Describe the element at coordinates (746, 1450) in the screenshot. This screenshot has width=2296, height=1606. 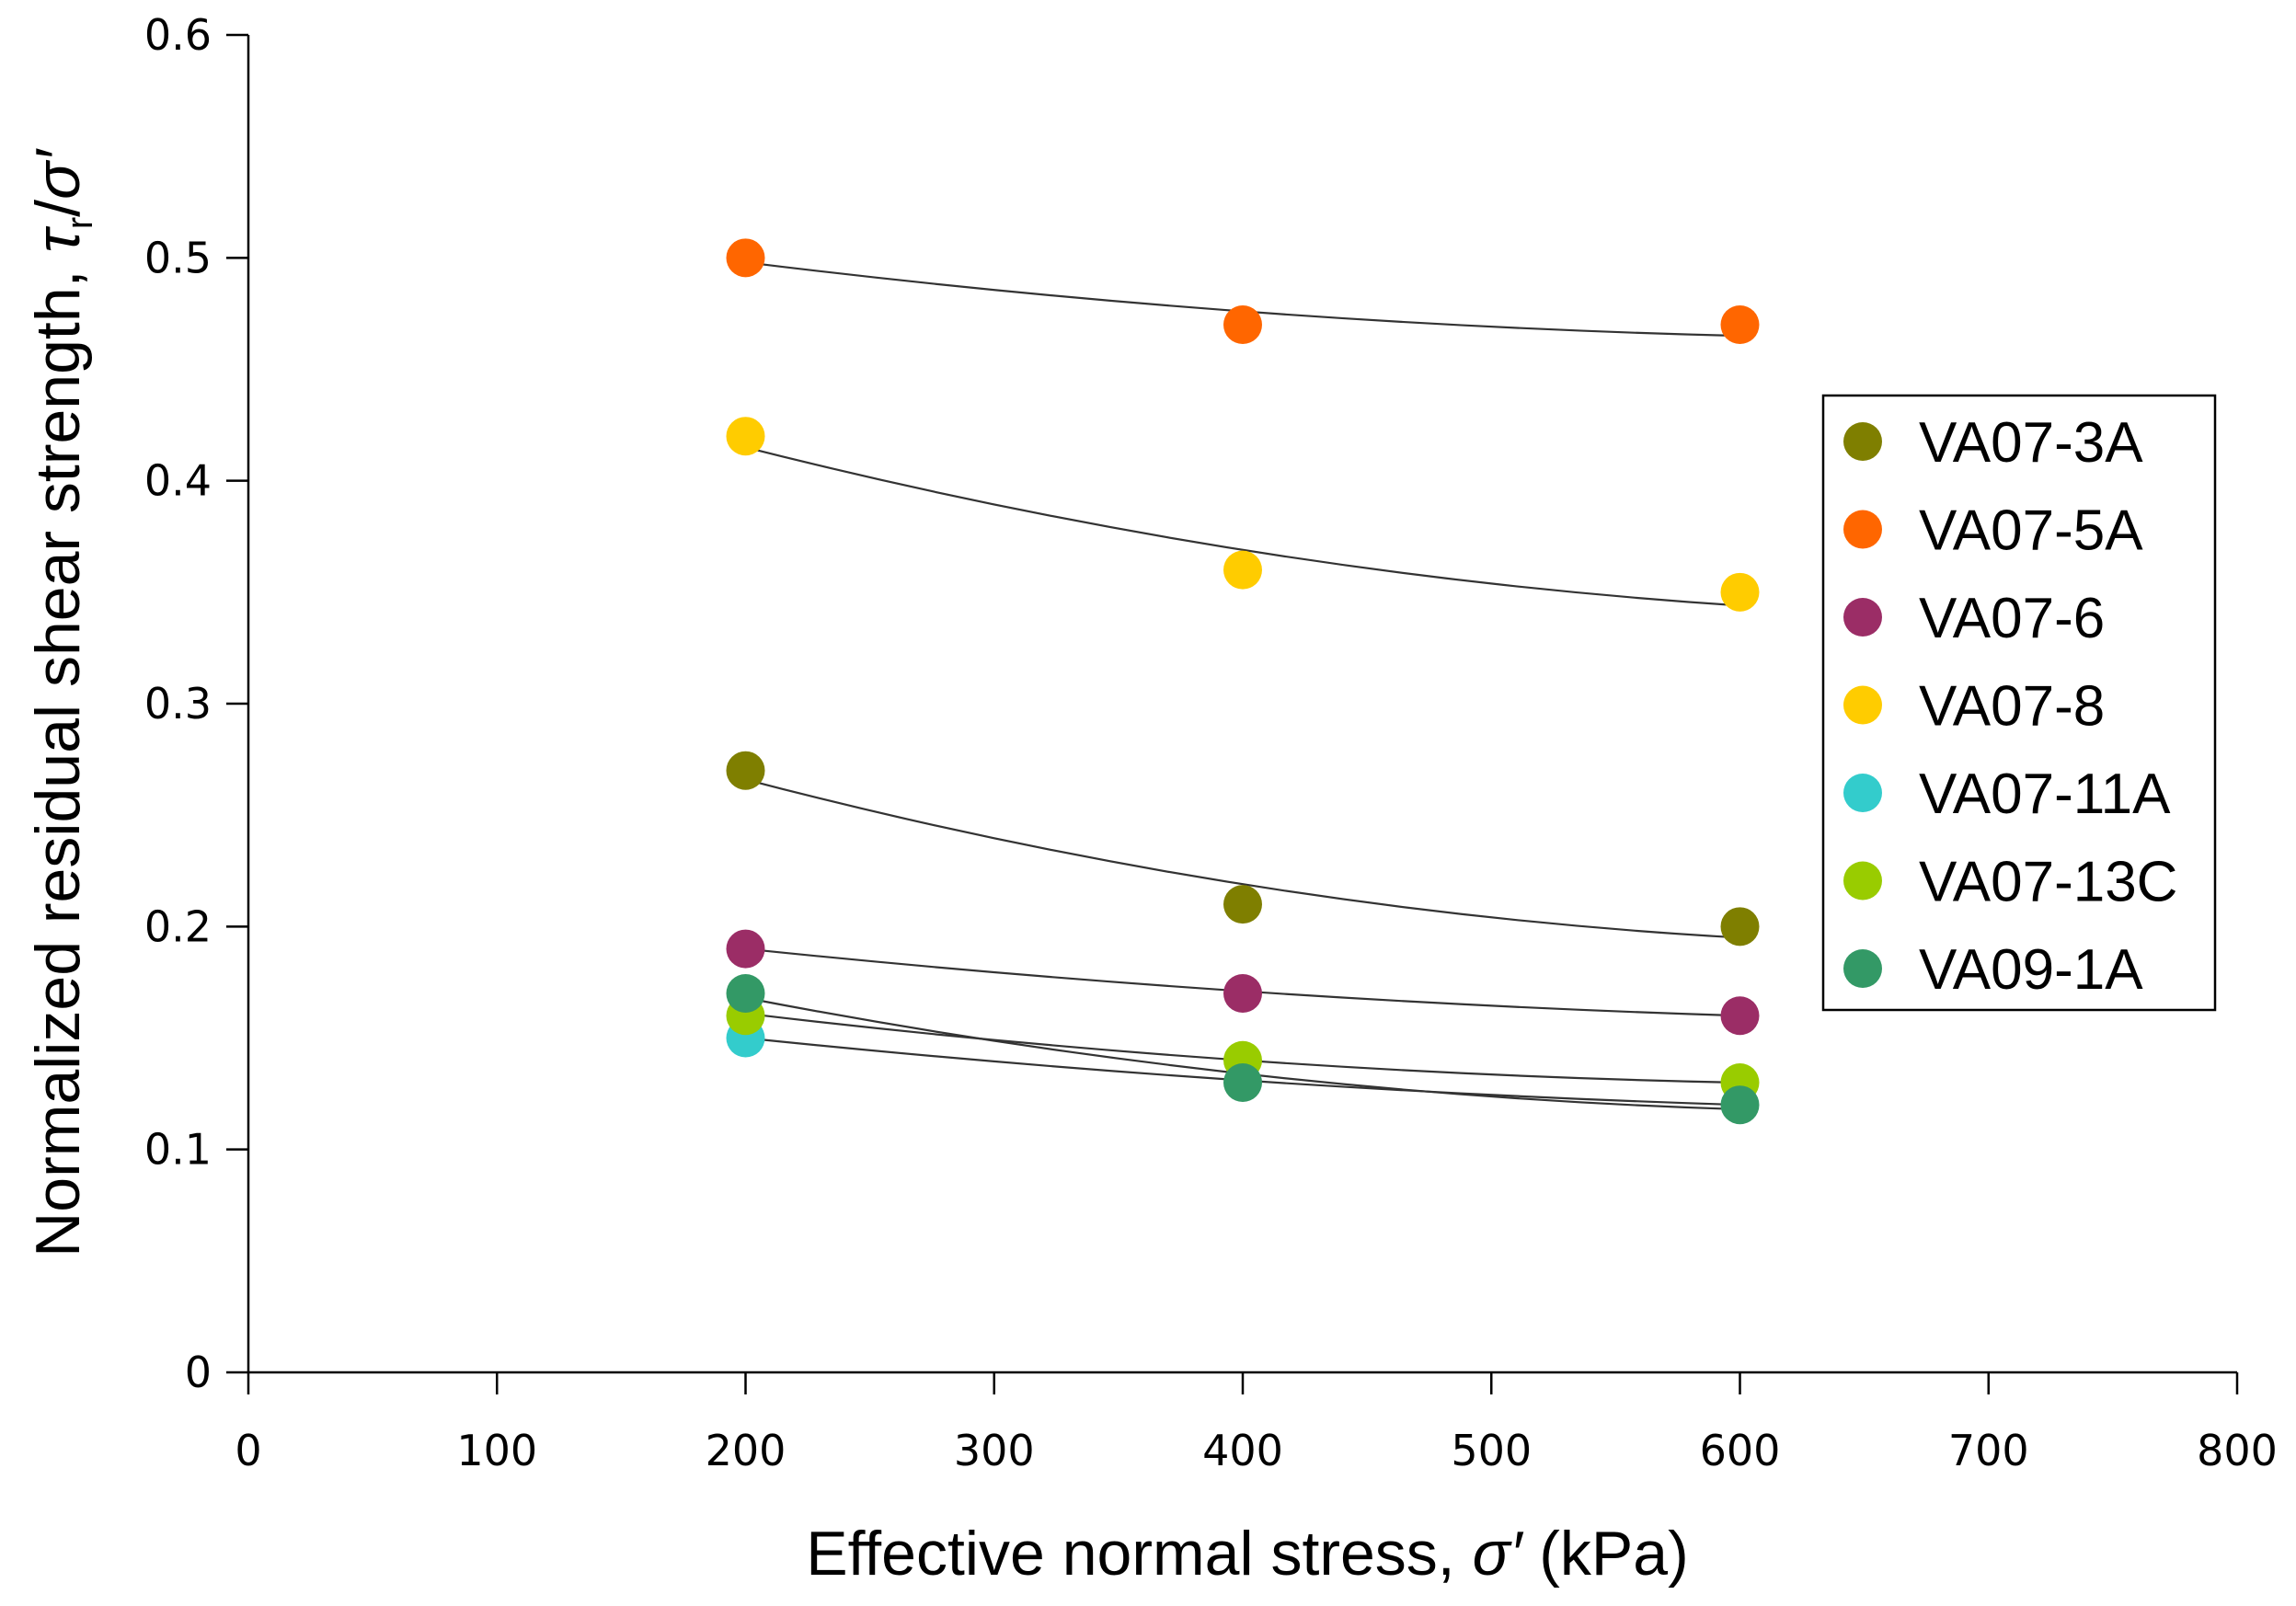
I see `x-tick-label: 200` at that location.